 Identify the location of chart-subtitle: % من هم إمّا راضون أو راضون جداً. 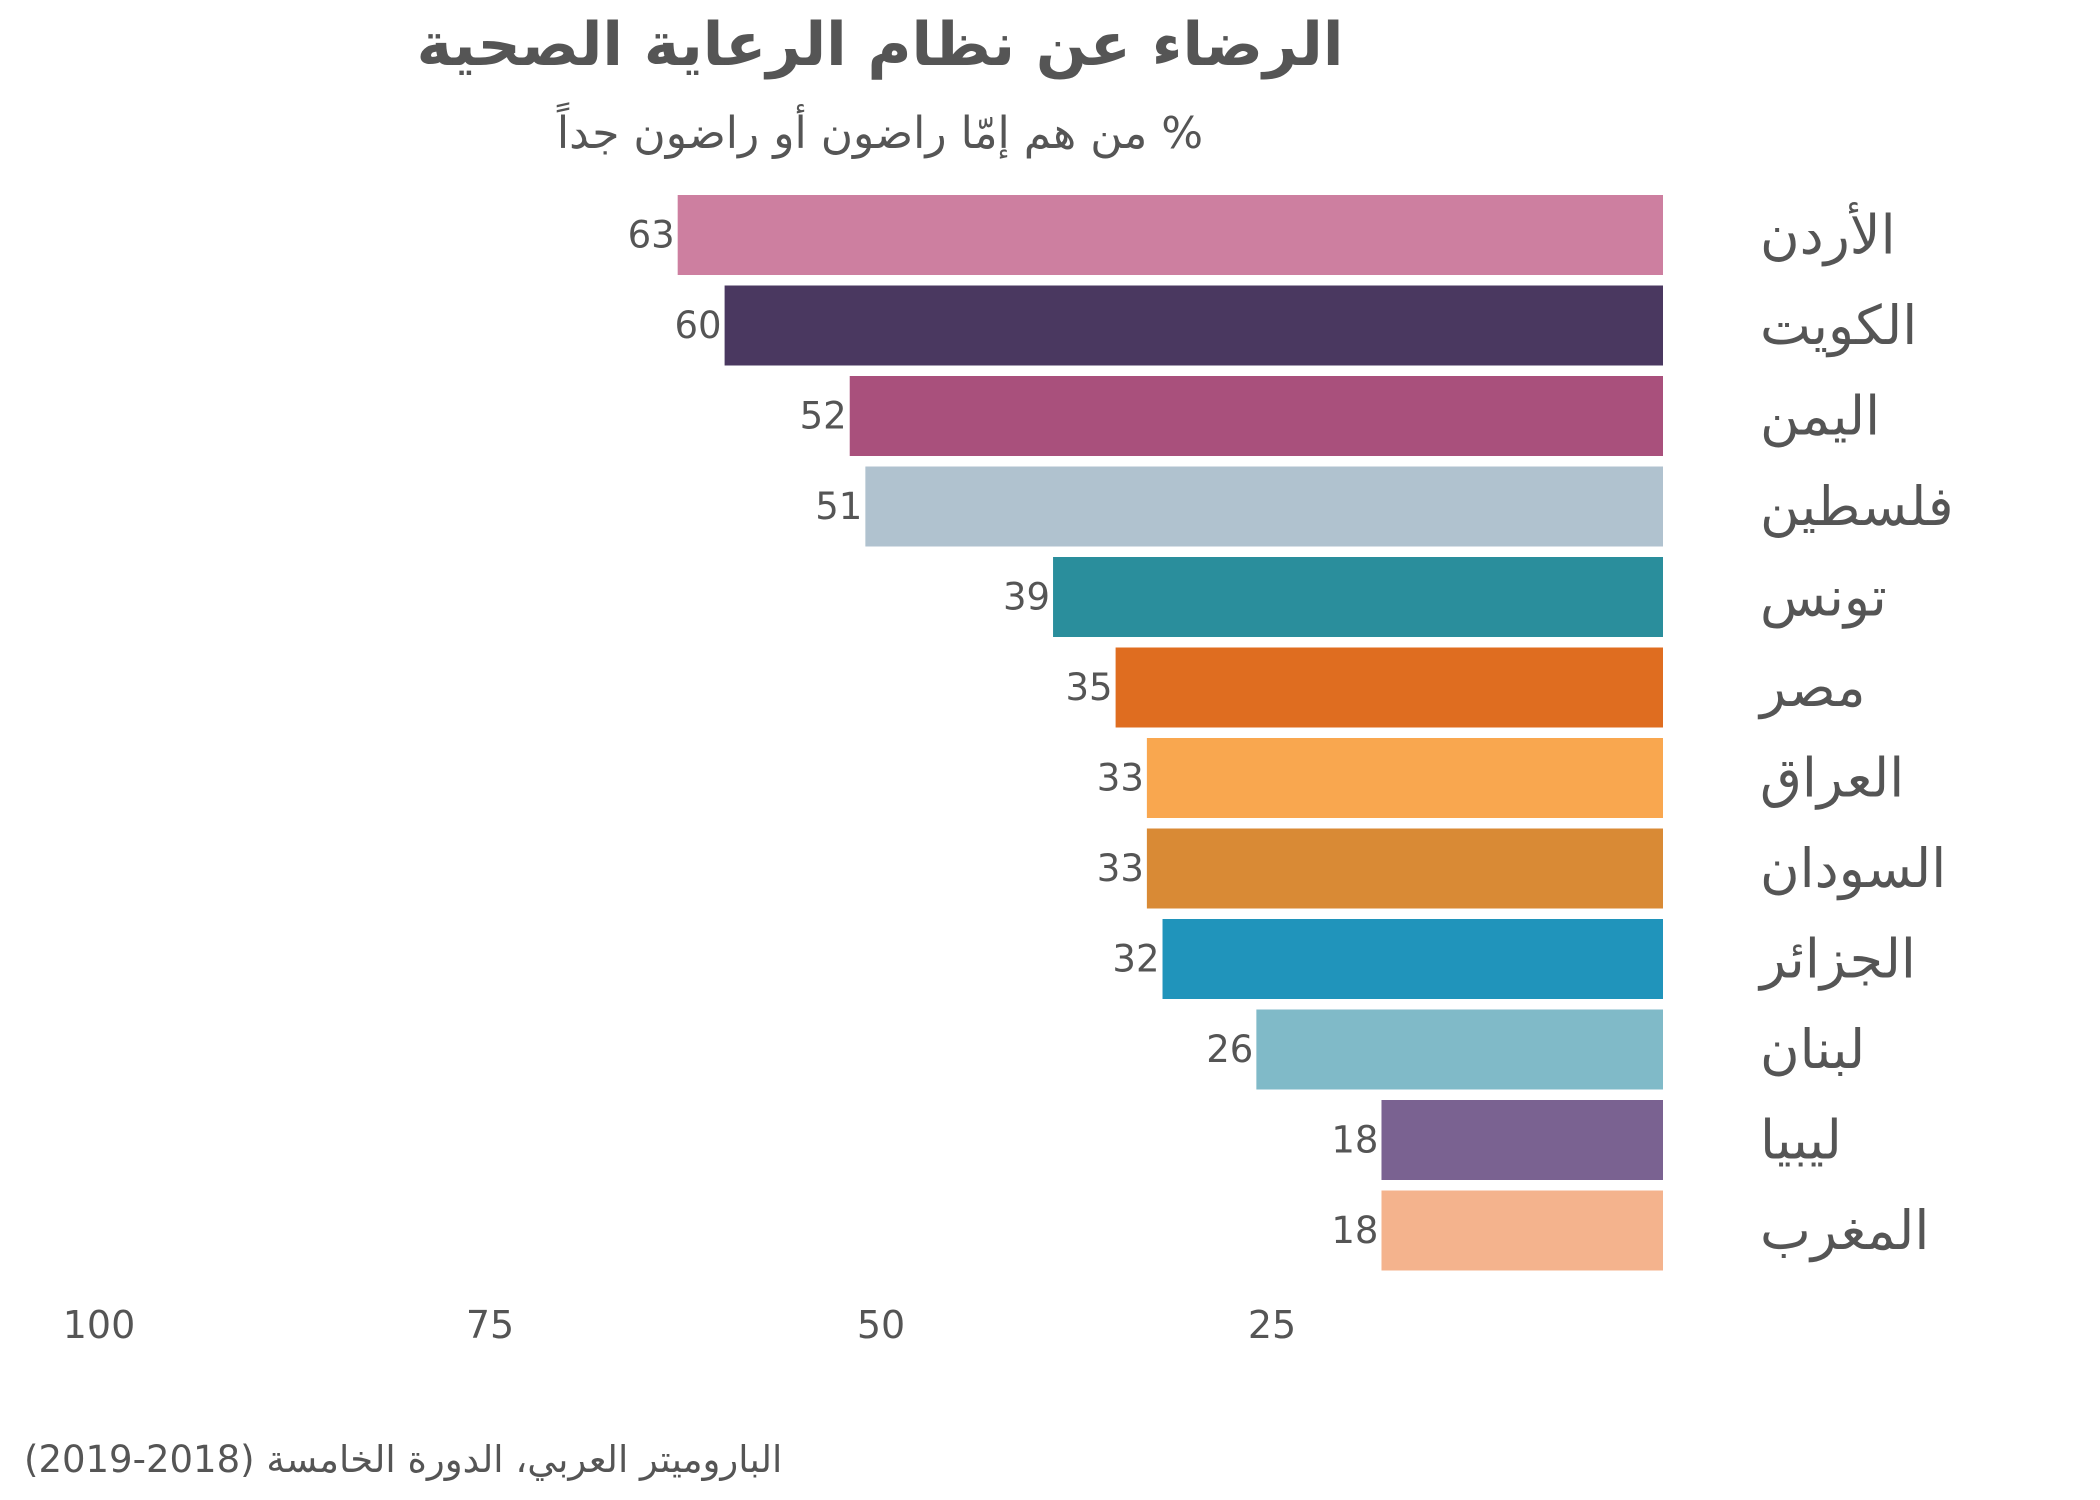
(880, 133).